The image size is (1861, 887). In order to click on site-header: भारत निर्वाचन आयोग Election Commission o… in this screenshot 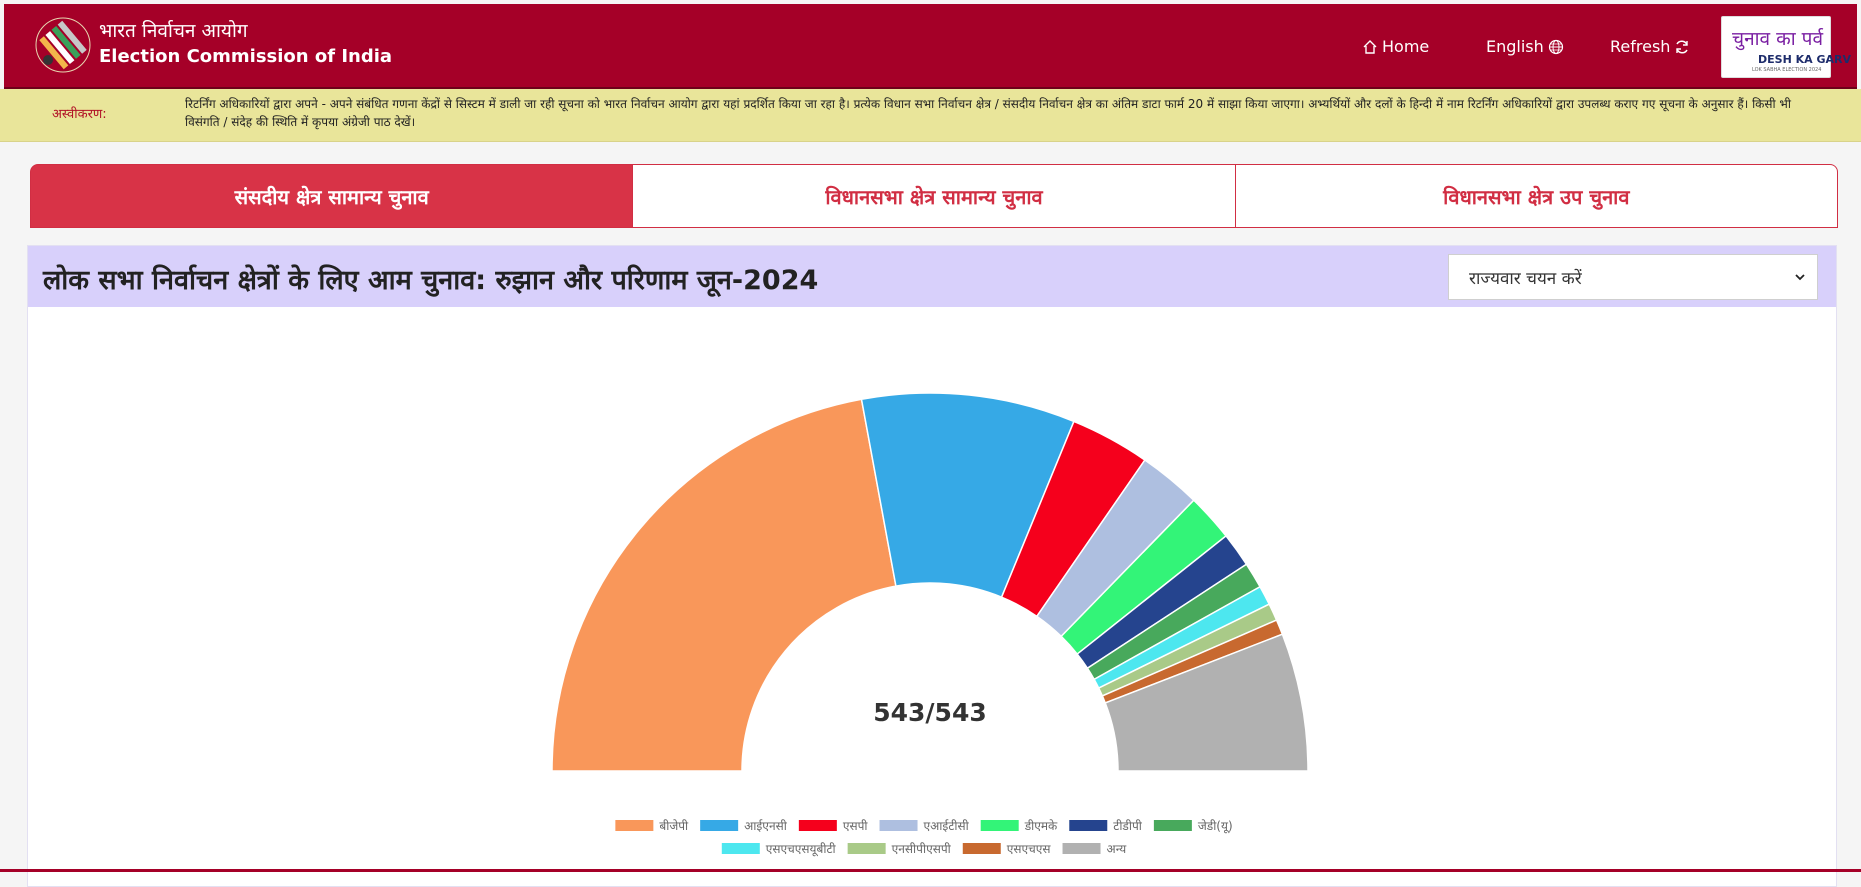, I will do `click(930, 46)`.